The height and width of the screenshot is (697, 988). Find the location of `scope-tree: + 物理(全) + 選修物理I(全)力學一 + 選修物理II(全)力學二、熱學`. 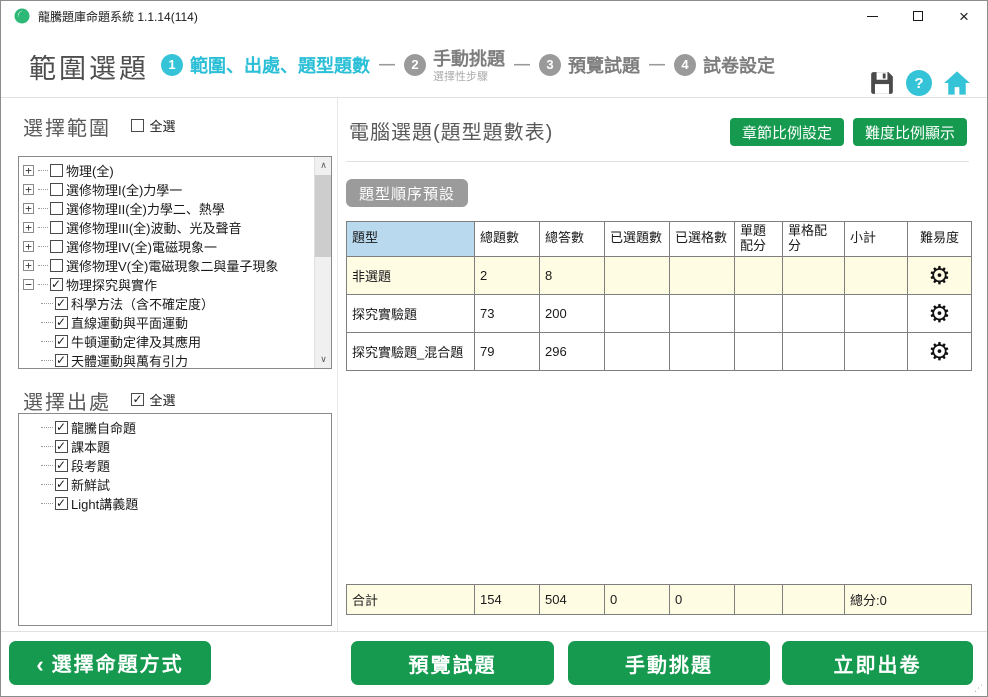

scope-tree: + 物理(全) + 選修物理I(全)力學一 + 選修物理II(全)力學二、熱學 is located at coordinates (175, 262).